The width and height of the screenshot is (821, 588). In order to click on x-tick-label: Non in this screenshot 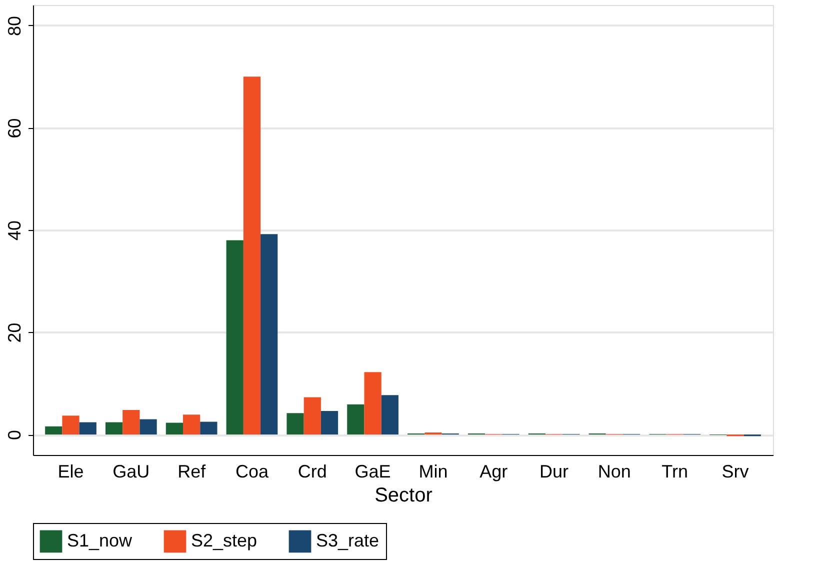, I will do `click(614, 472)`.